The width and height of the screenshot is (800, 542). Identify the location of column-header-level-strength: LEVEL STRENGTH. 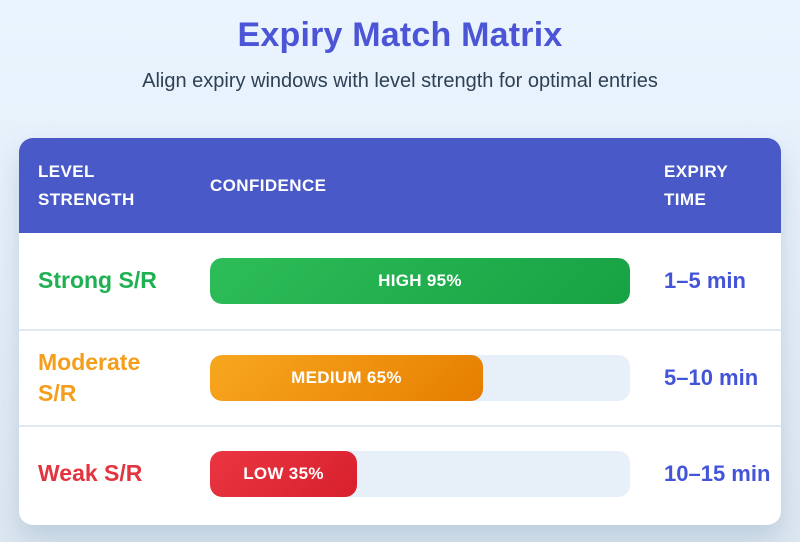
(86, 185).